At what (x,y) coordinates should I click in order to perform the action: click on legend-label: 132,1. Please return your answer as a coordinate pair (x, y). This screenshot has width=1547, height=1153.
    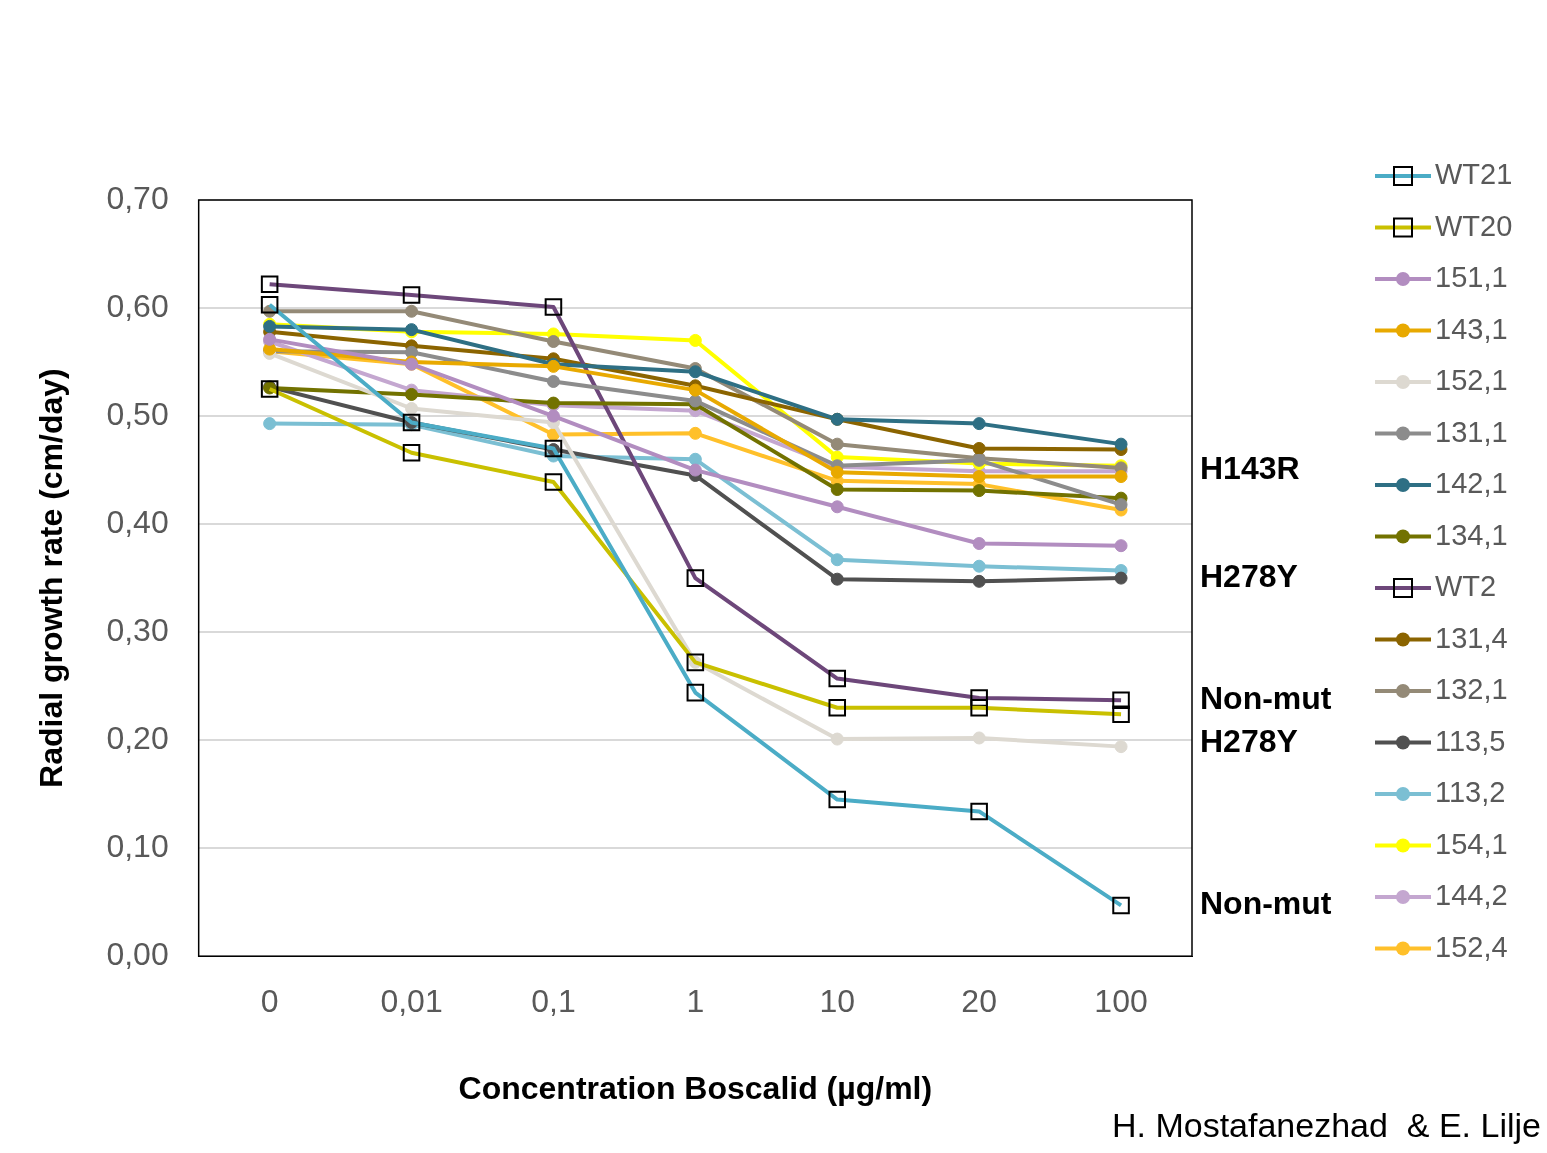
    Looking at the image, I should click on (1471, 689).